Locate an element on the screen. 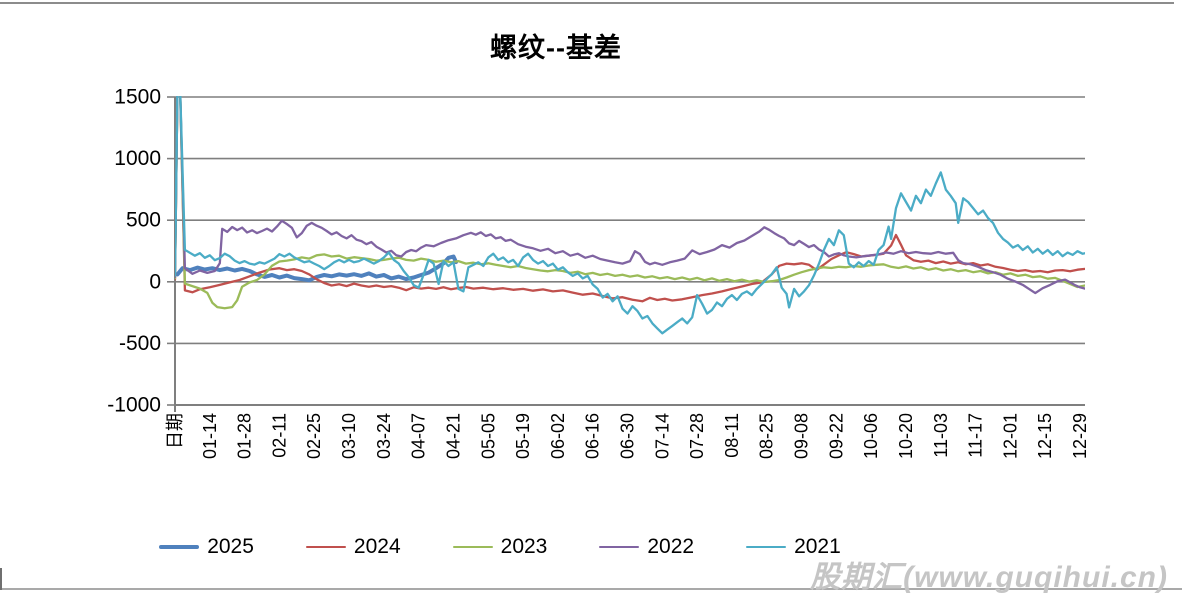  legend-label-2025: 2025 is located at coordinates (230, 546).